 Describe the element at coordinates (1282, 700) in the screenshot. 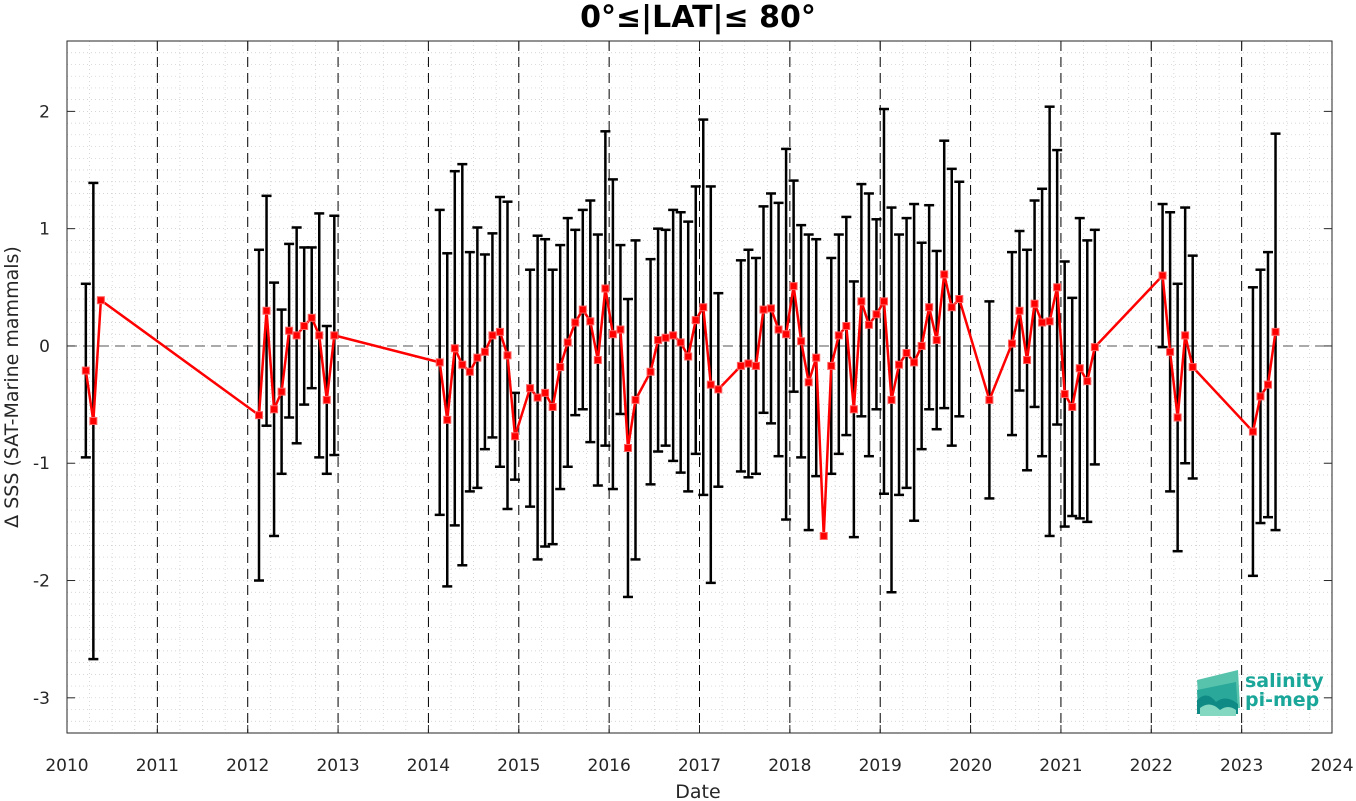

I see `logo-text-pimep: pi-mep` at that location.